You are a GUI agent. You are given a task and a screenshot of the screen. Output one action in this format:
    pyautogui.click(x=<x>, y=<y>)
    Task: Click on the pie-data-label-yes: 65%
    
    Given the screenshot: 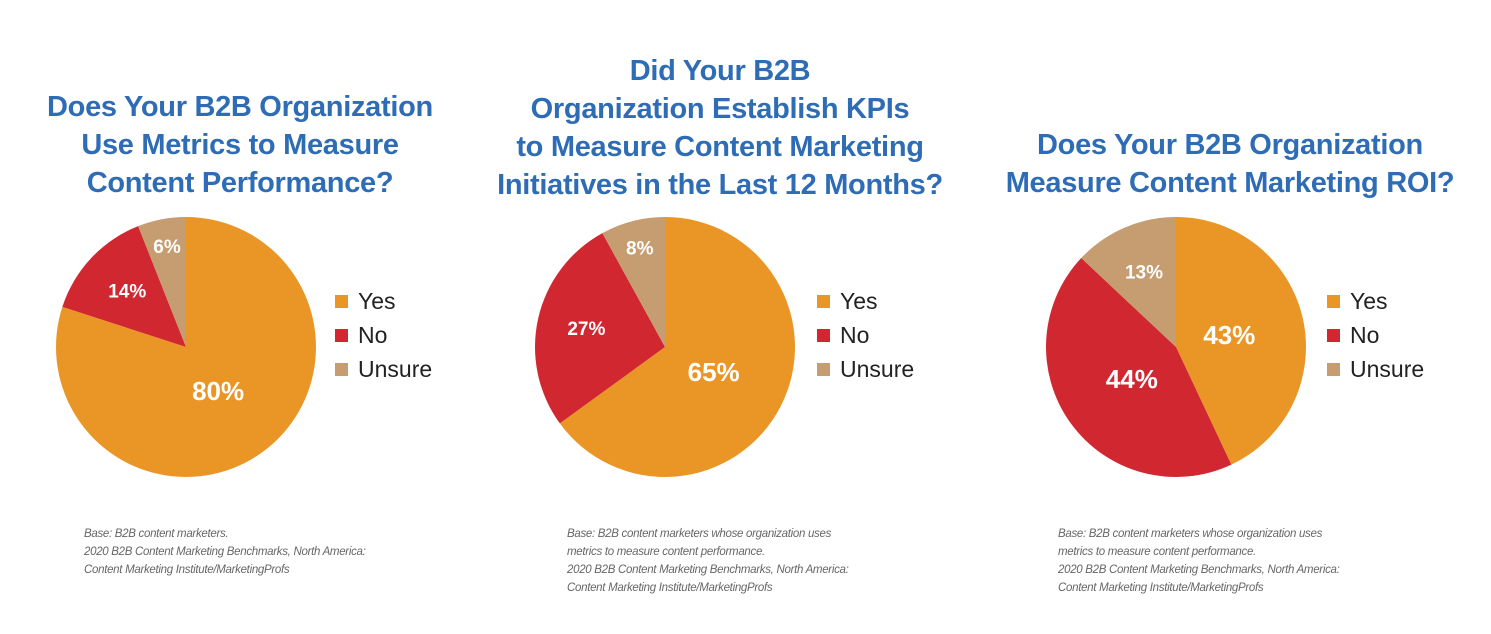 What is the action you would take?
    pyautogui.click(x=714, y=372)
    